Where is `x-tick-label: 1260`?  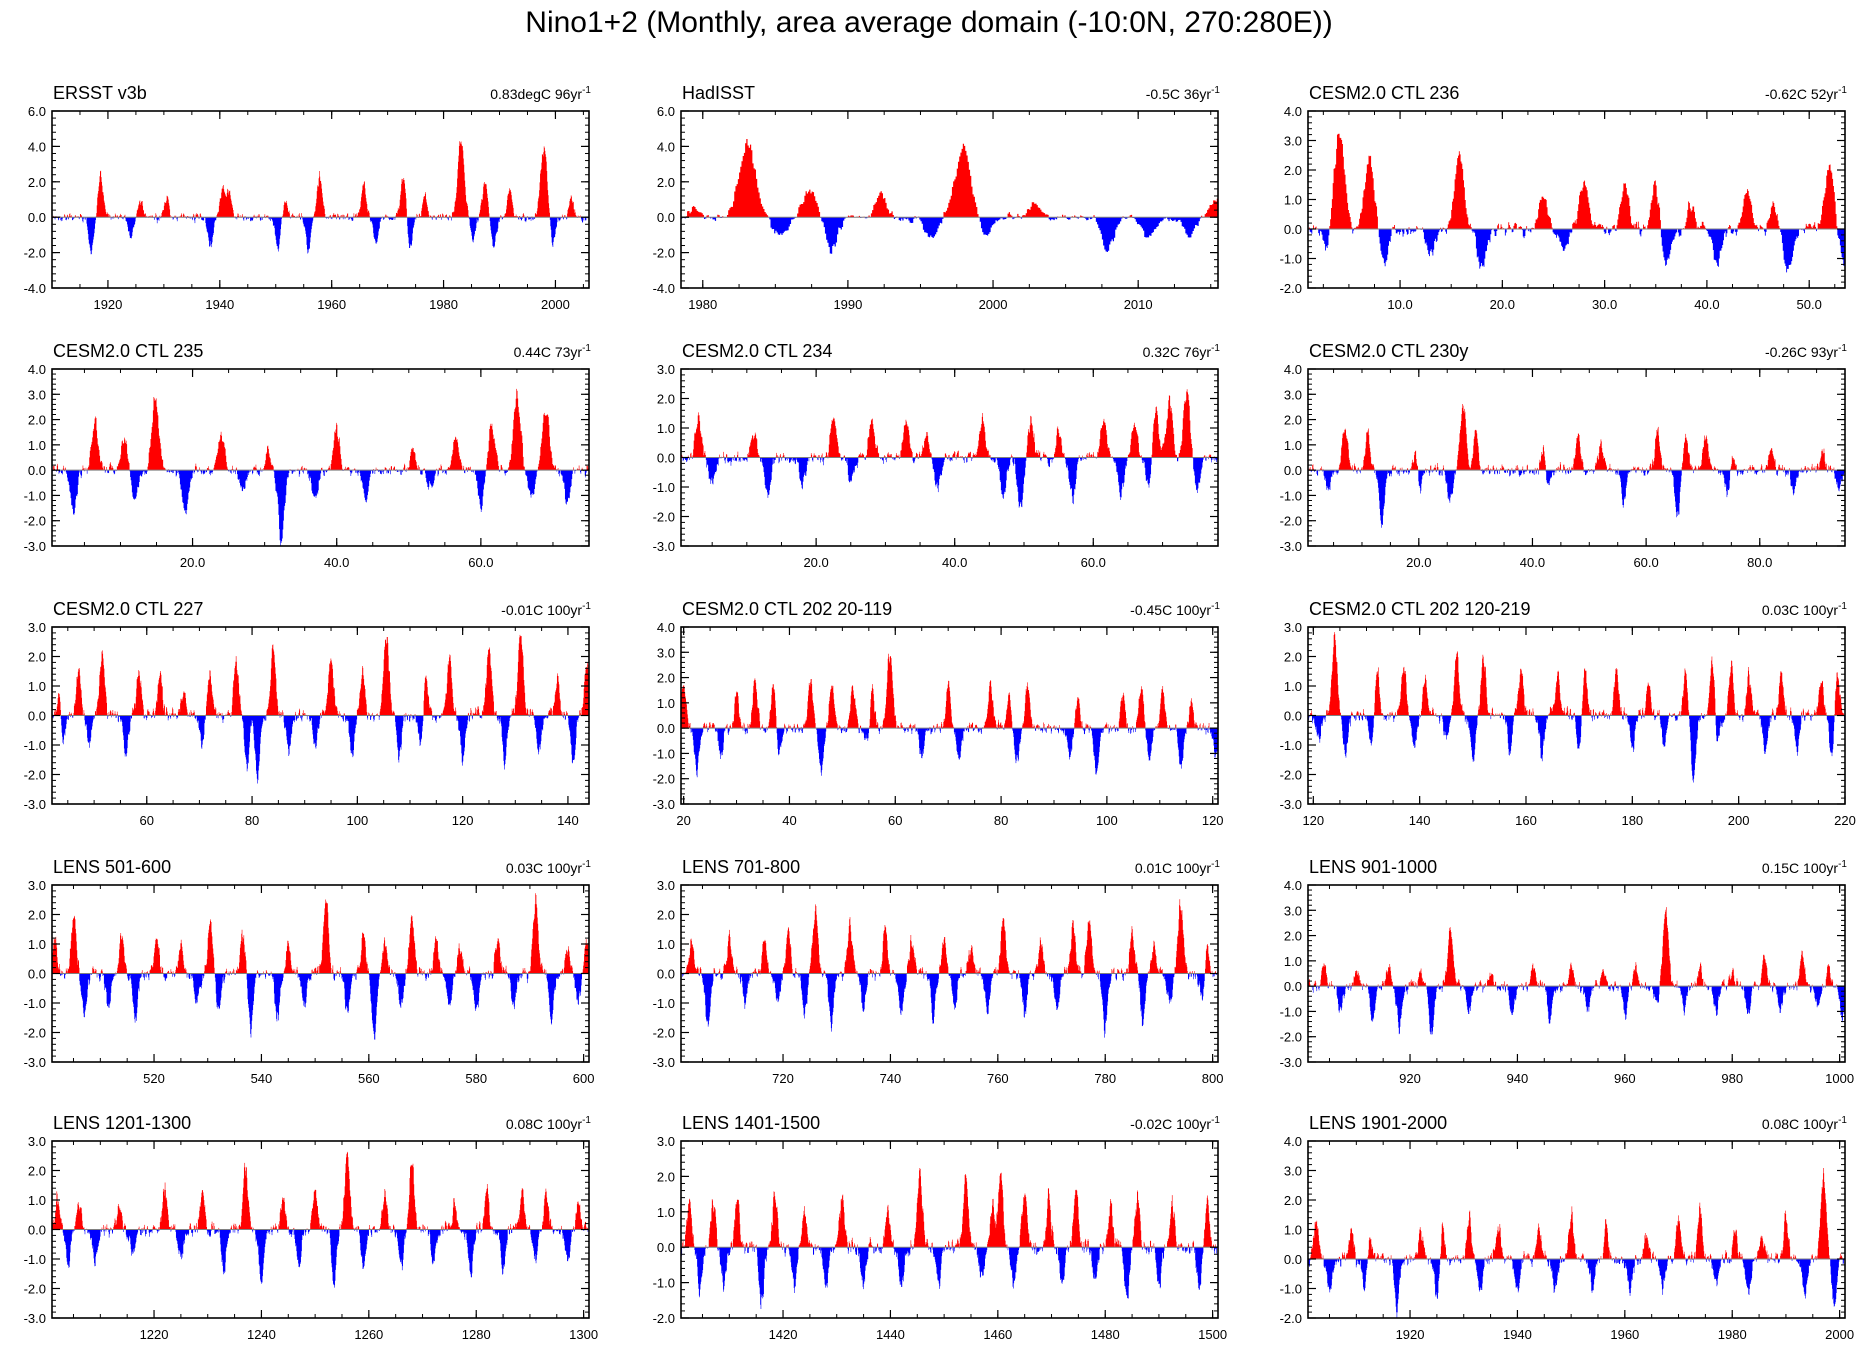
x-tick-label: 1260 is located at coordinates (368, 1334).